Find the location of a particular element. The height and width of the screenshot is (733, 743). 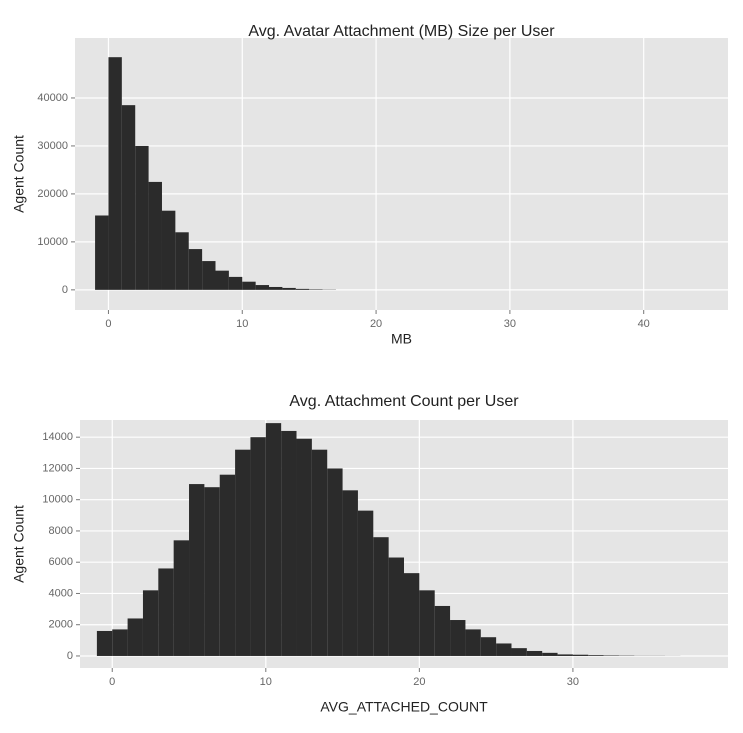

x-axis-label: AVG_ATTACHED_COUNT is located at coordinates (404, 707).